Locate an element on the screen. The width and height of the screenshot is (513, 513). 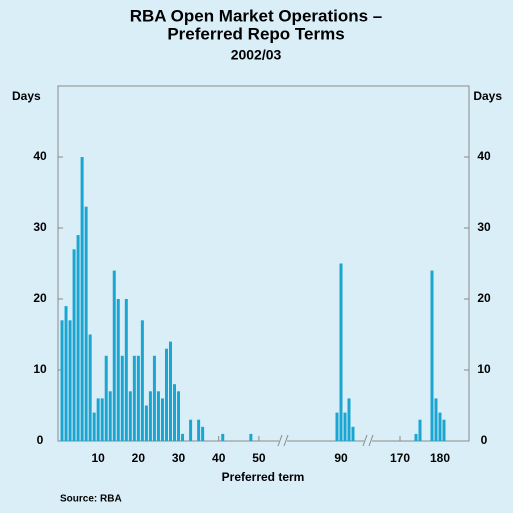
y-tick-label: 0 is located at coordinates (40, 440).